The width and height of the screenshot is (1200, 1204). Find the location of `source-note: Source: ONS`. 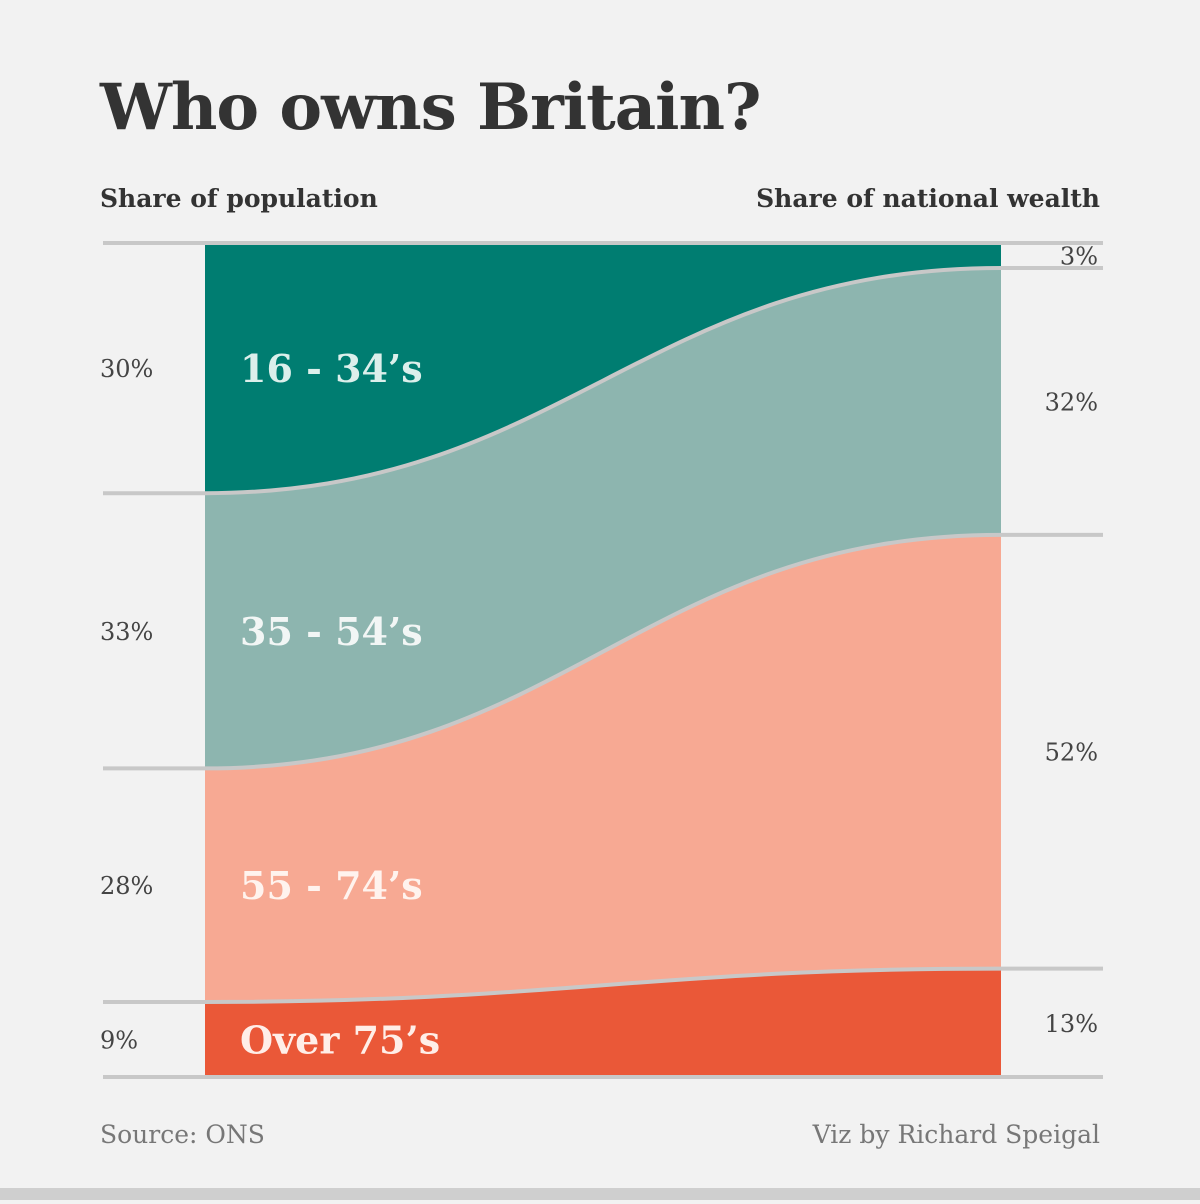

source-note: Source: ONS is located at coordinates (182, 1134).